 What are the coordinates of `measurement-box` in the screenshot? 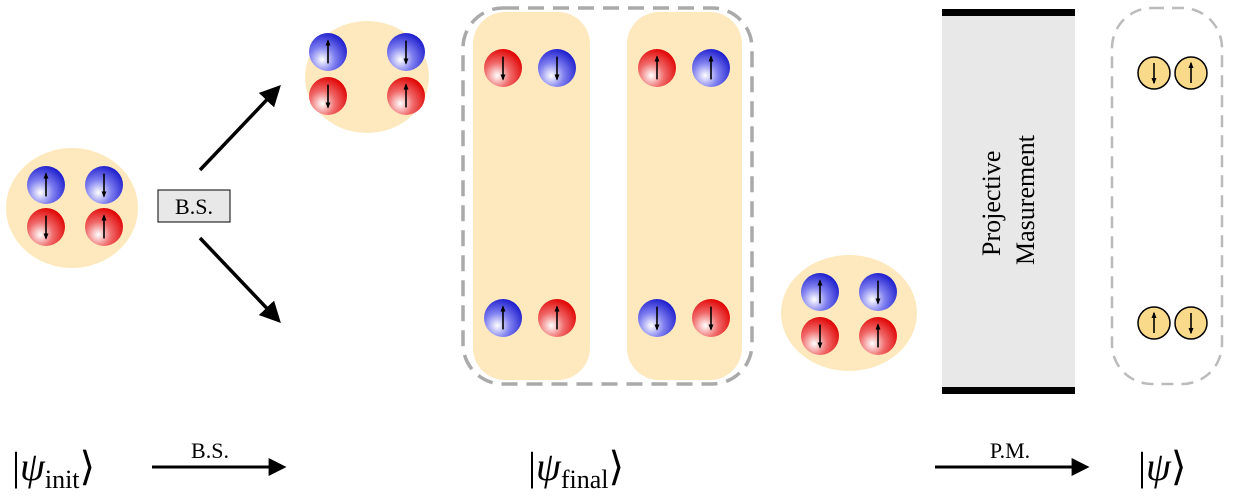 It's located at (1008, 201).